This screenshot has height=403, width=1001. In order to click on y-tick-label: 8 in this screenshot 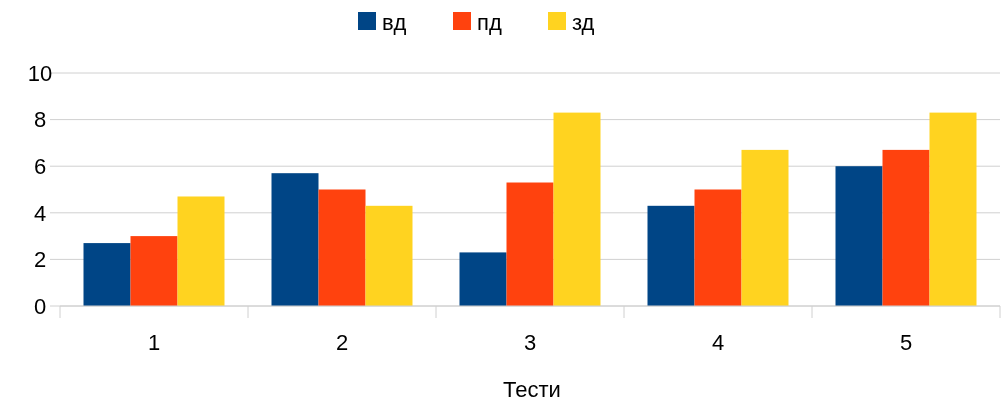, I will do `click(40, 120)`.